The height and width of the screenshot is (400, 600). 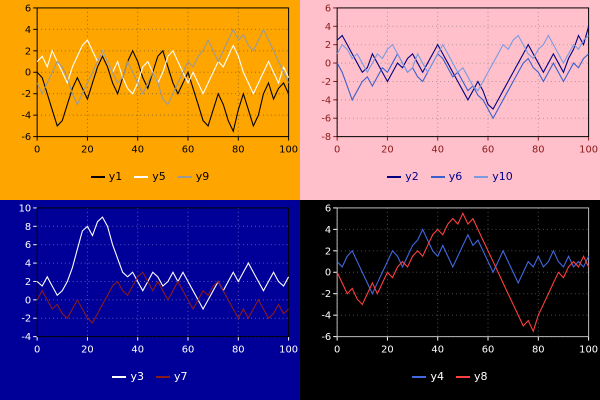 I want to click on legend-item-y7: y7, so click(x=172, y=376).